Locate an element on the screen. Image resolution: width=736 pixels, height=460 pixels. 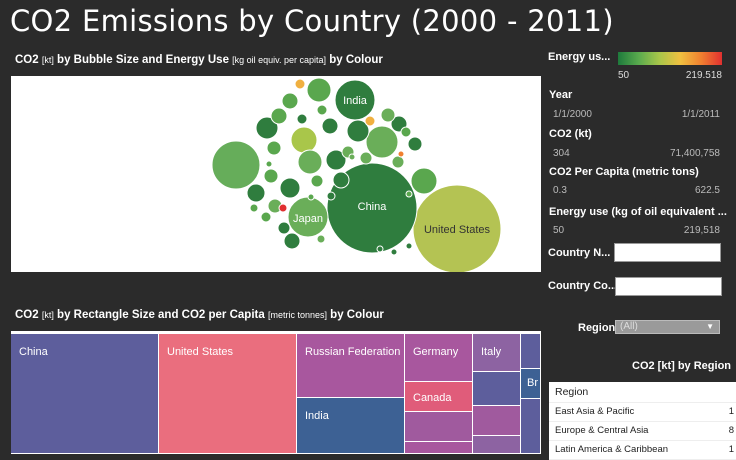
energy-use-filter-min: 50 is located at coordinates (559, 230).